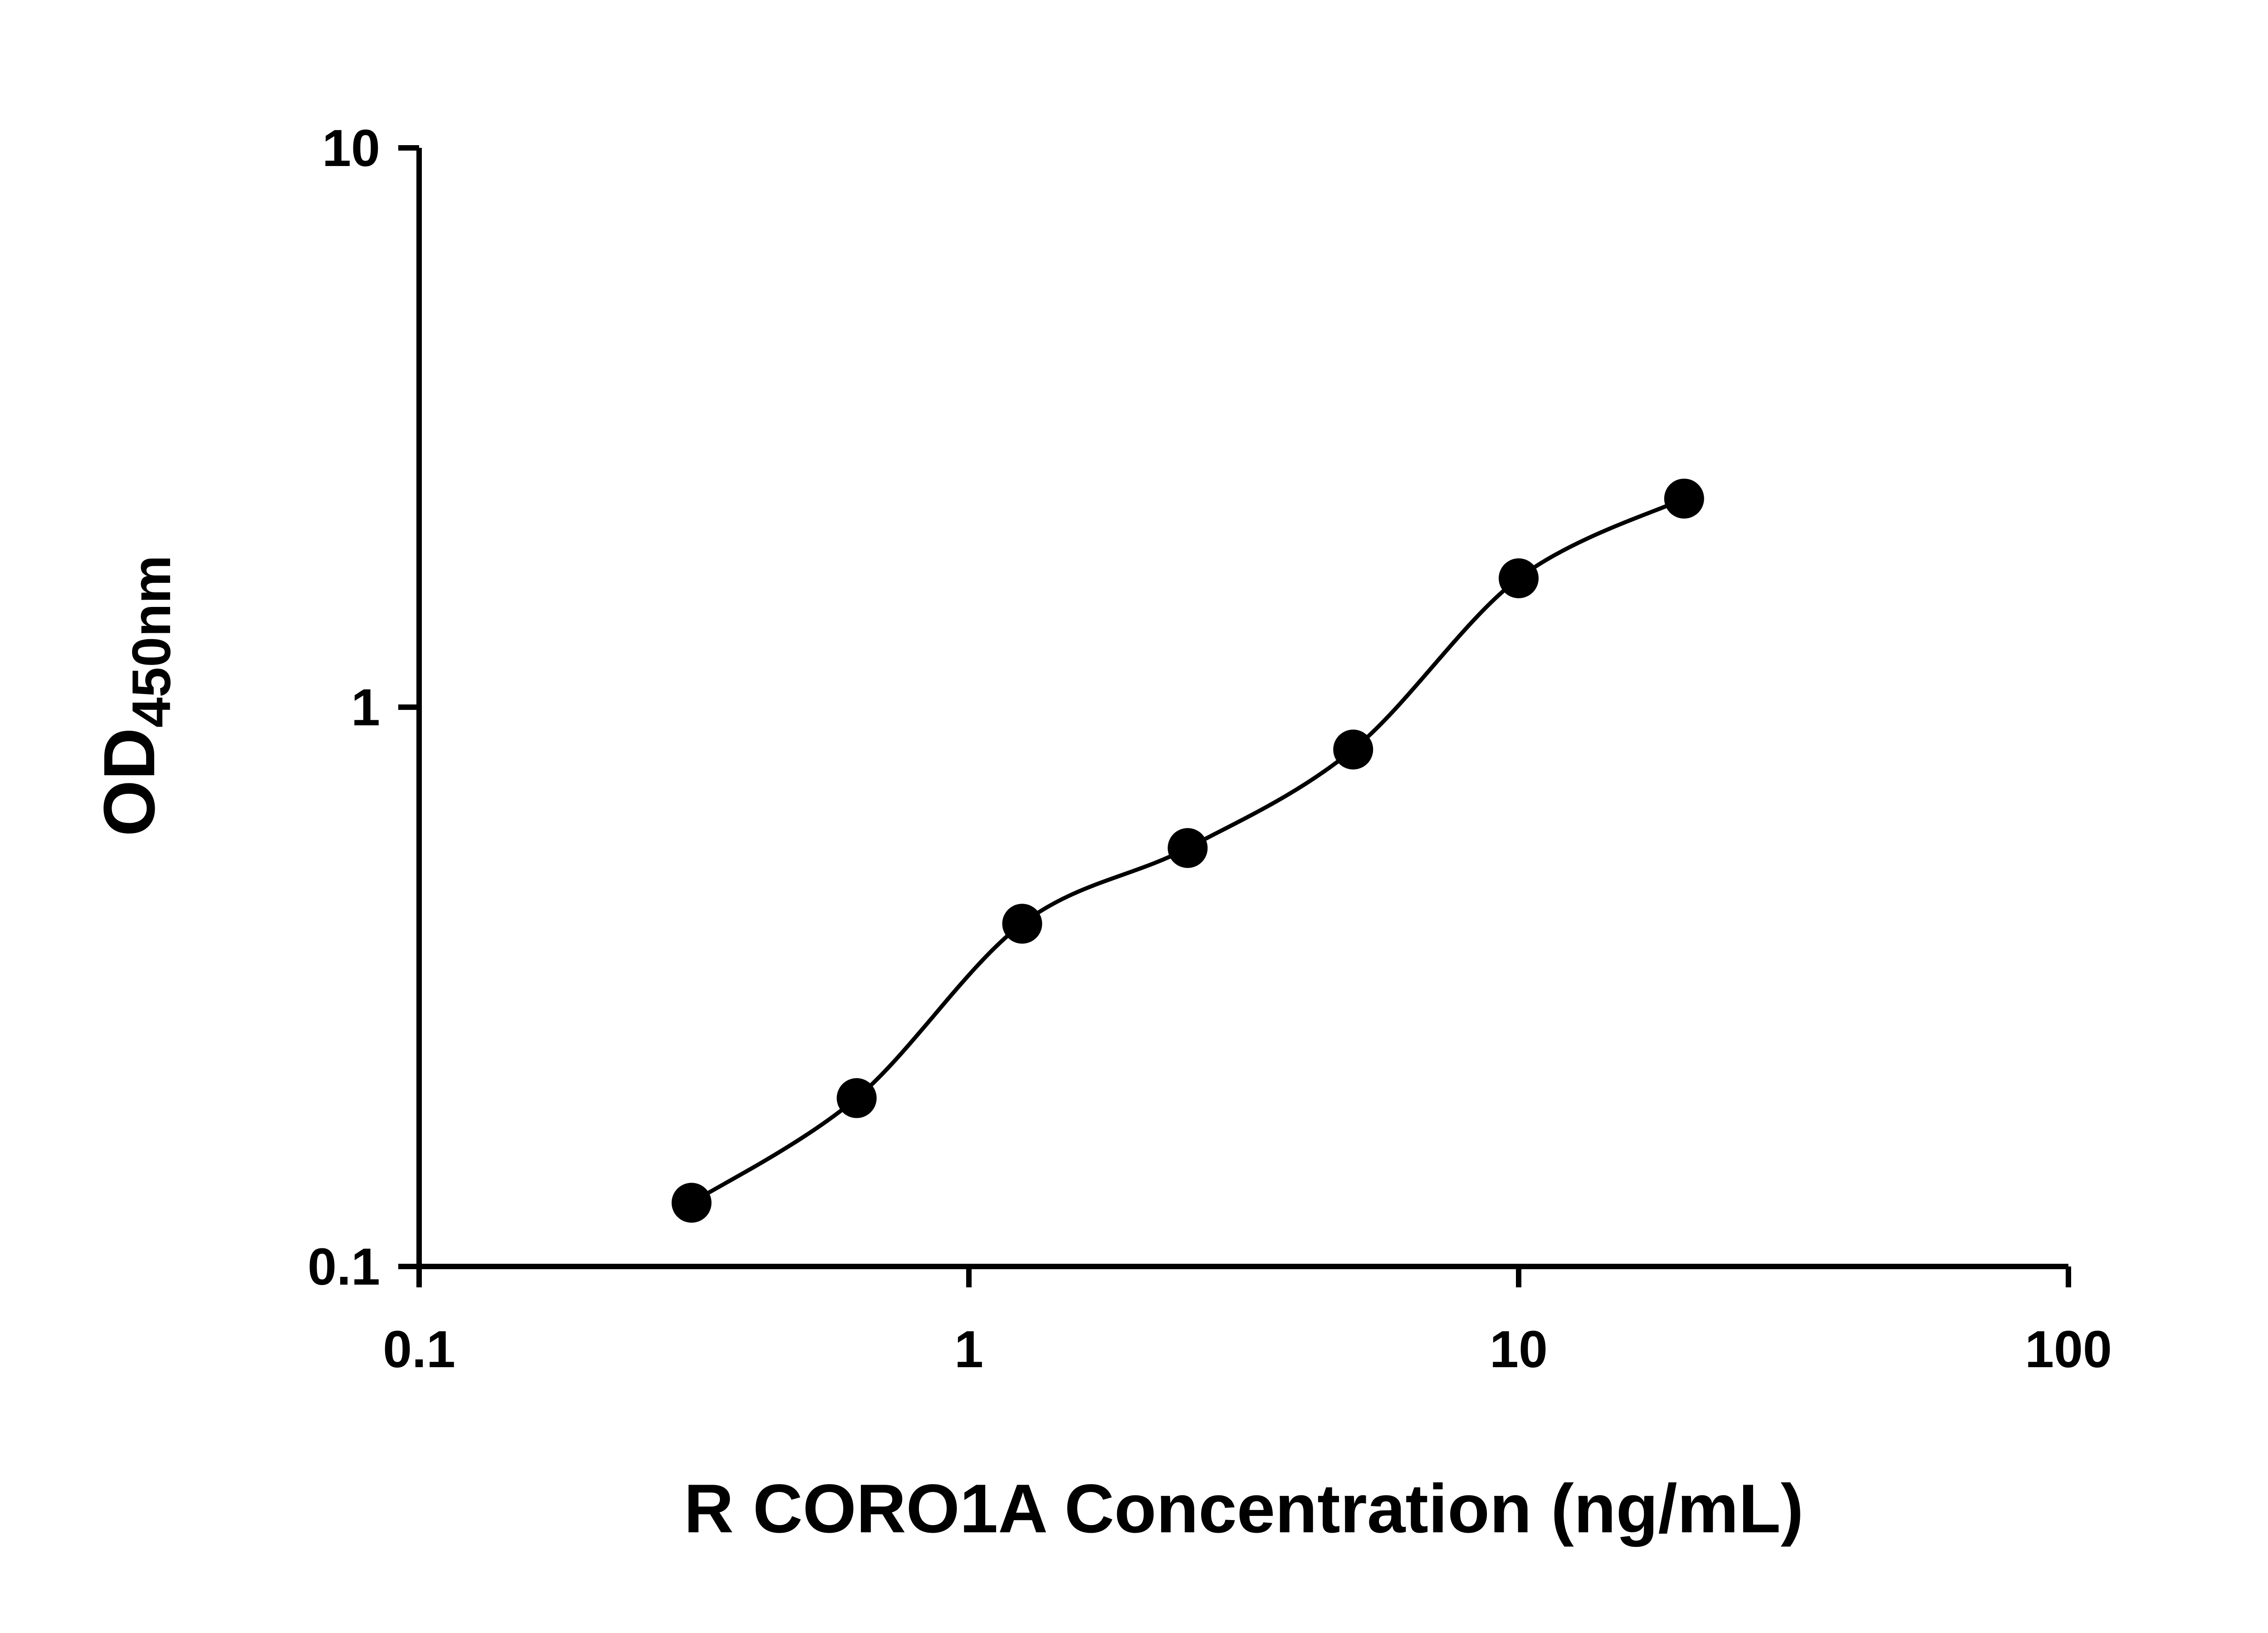 This screenshot has width=2268, height=1633. What do you see at coordinates (1519, 1349) in the screenshot?
I see `x-tick-label: 10` at bounding box center [1519, 1349].